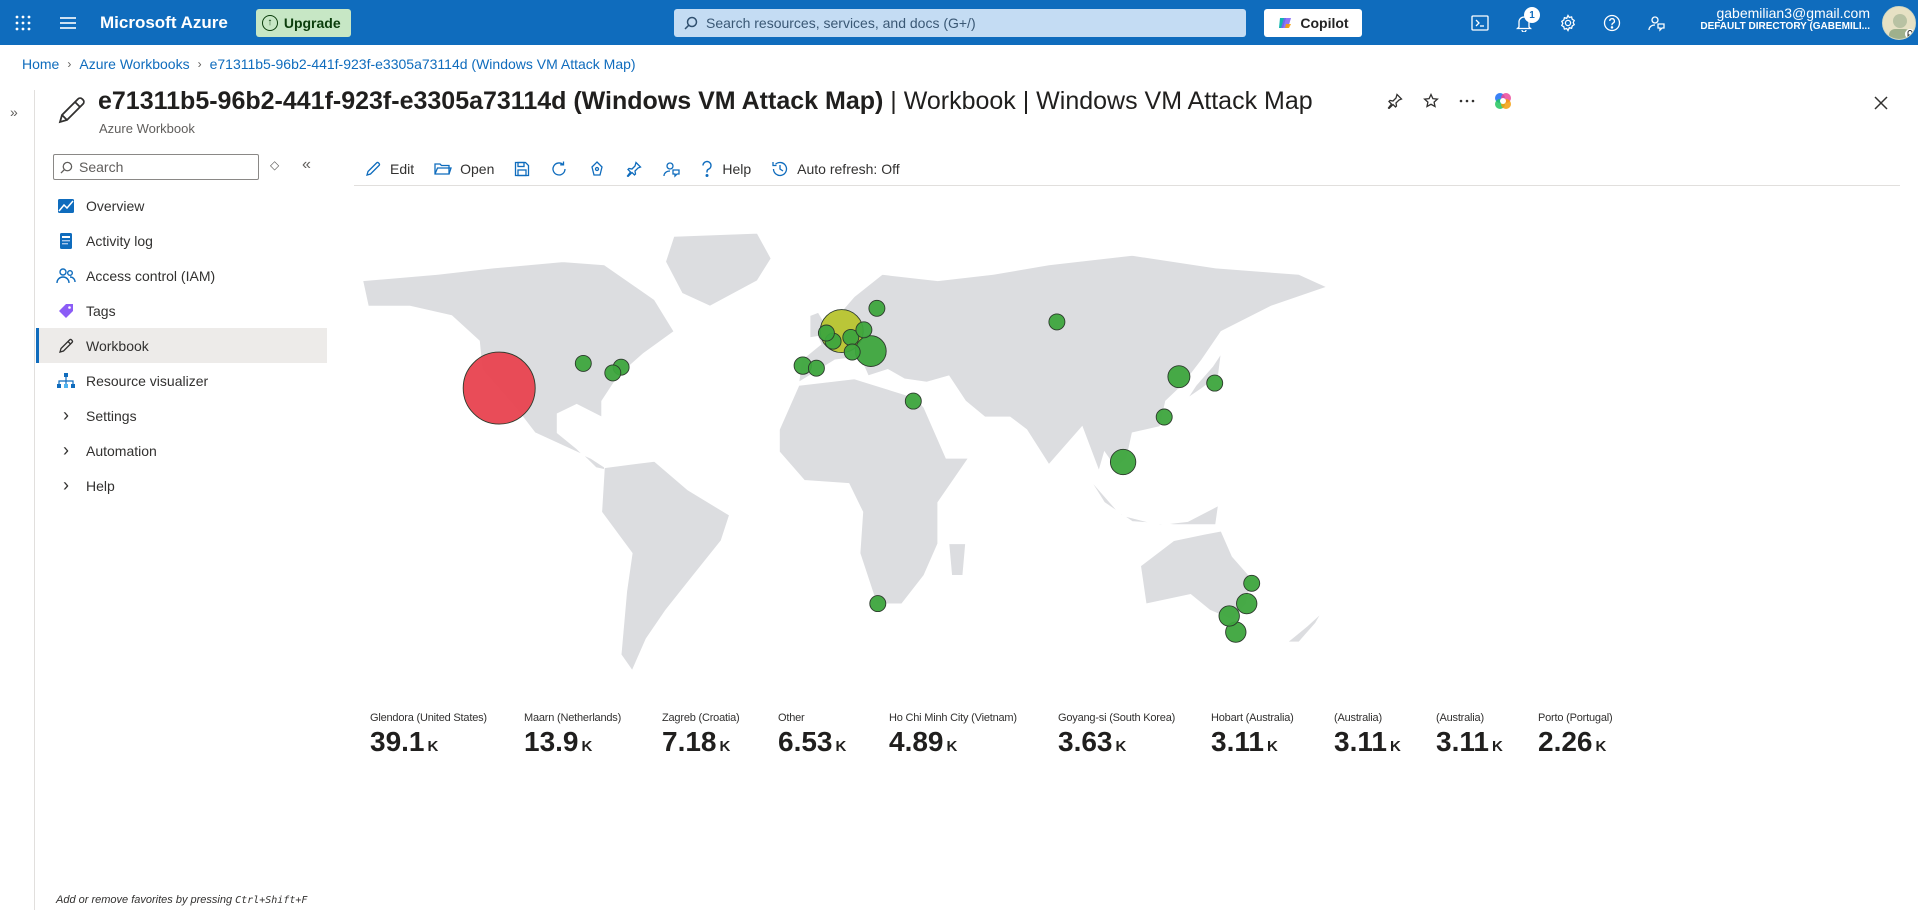 The image size is (1918, 910). What do you see at coordinates (181, 275) in the screenshot?
I see `nav-item-access-control-iam: Access control (IAM)` at bounding box center [181, 275].